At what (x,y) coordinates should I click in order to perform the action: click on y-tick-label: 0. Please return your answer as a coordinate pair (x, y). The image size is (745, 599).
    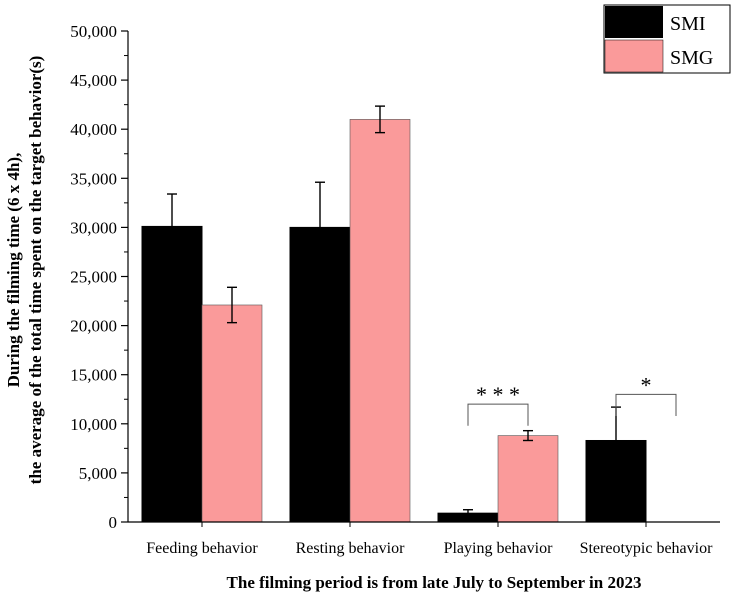
    Looking at the image, I should click on (113, 522).